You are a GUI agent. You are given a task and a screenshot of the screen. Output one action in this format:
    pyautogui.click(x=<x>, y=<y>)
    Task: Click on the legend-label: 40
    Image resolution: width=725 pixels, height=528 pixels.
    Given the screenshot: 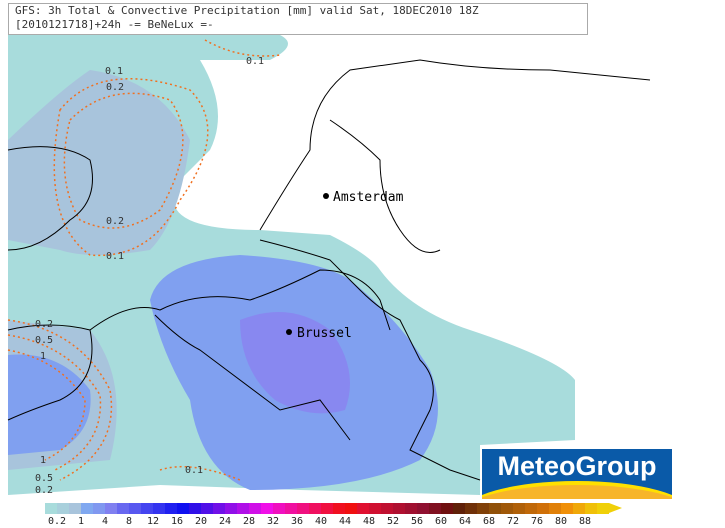 What is the action you would take?
    pyautogui.click(x=321, y=521)
    